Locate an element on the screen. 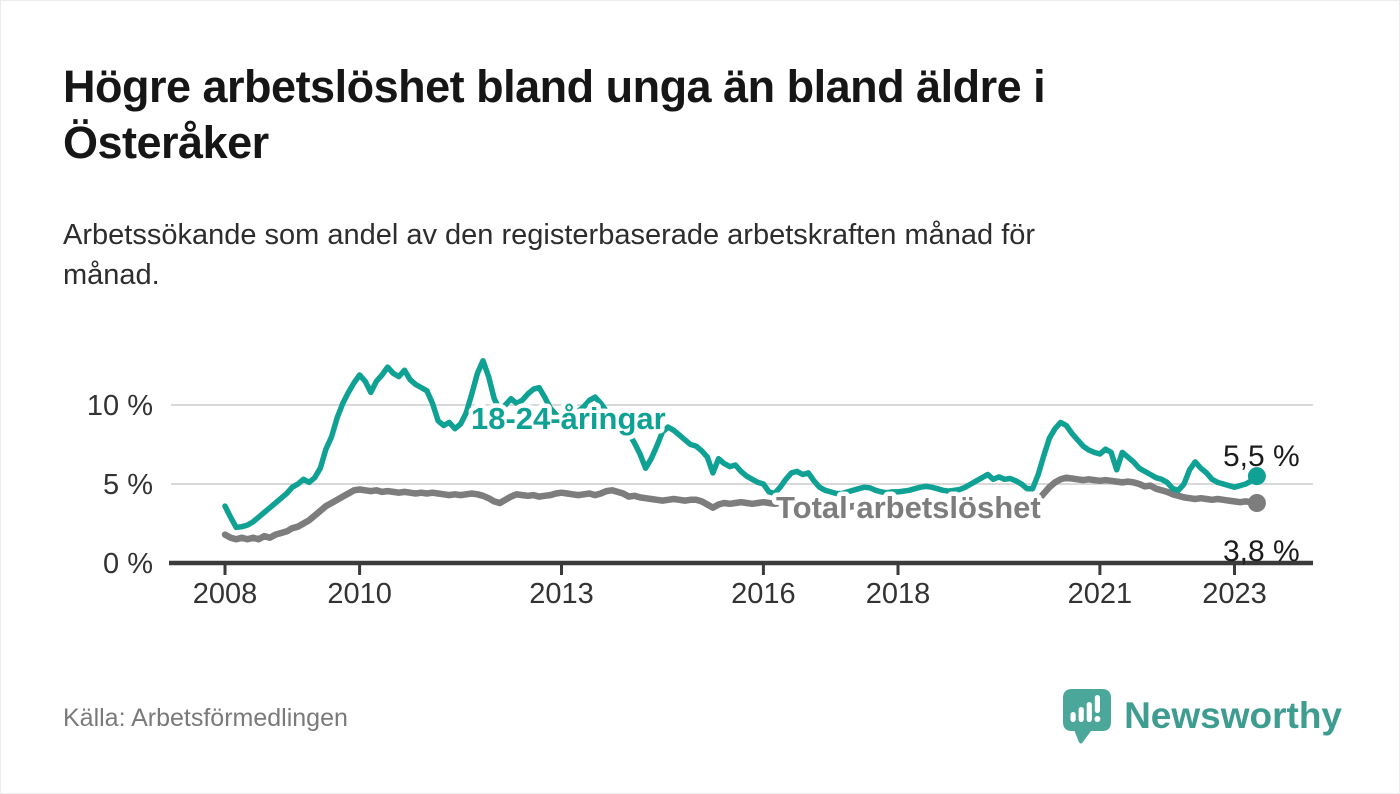  source-note: Källa: Arbetsförmedlingen is located at coordinates (205, 718).